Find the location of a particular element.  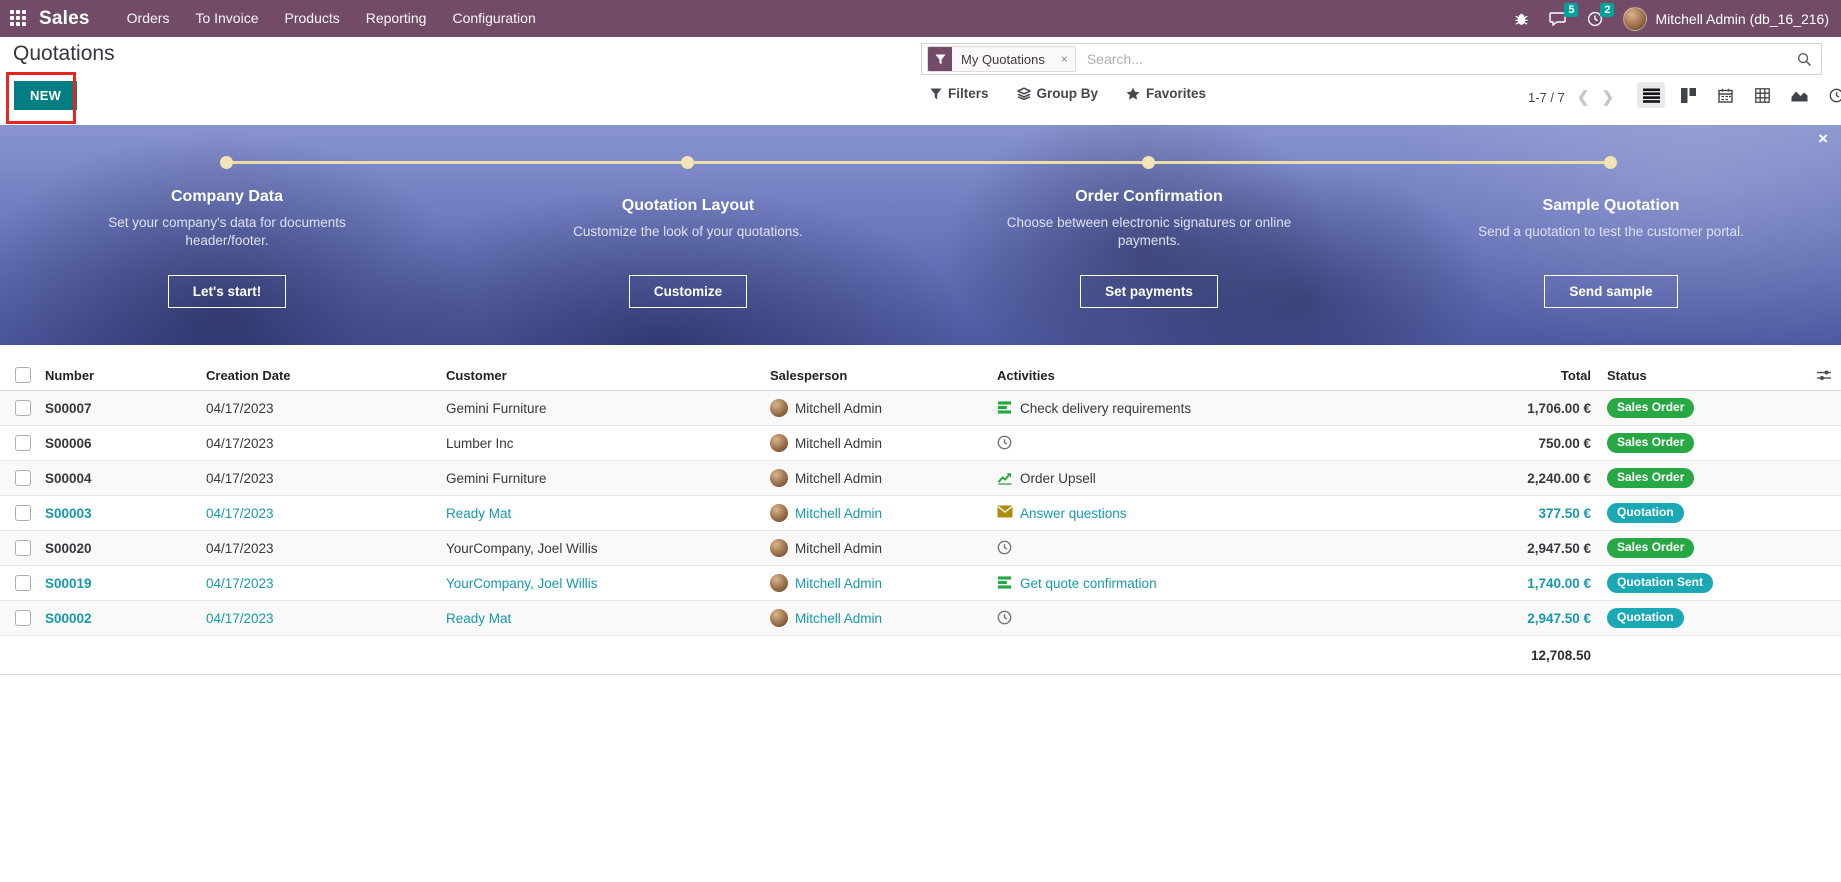

view-list-icon is located at coordinates (1651, 95).